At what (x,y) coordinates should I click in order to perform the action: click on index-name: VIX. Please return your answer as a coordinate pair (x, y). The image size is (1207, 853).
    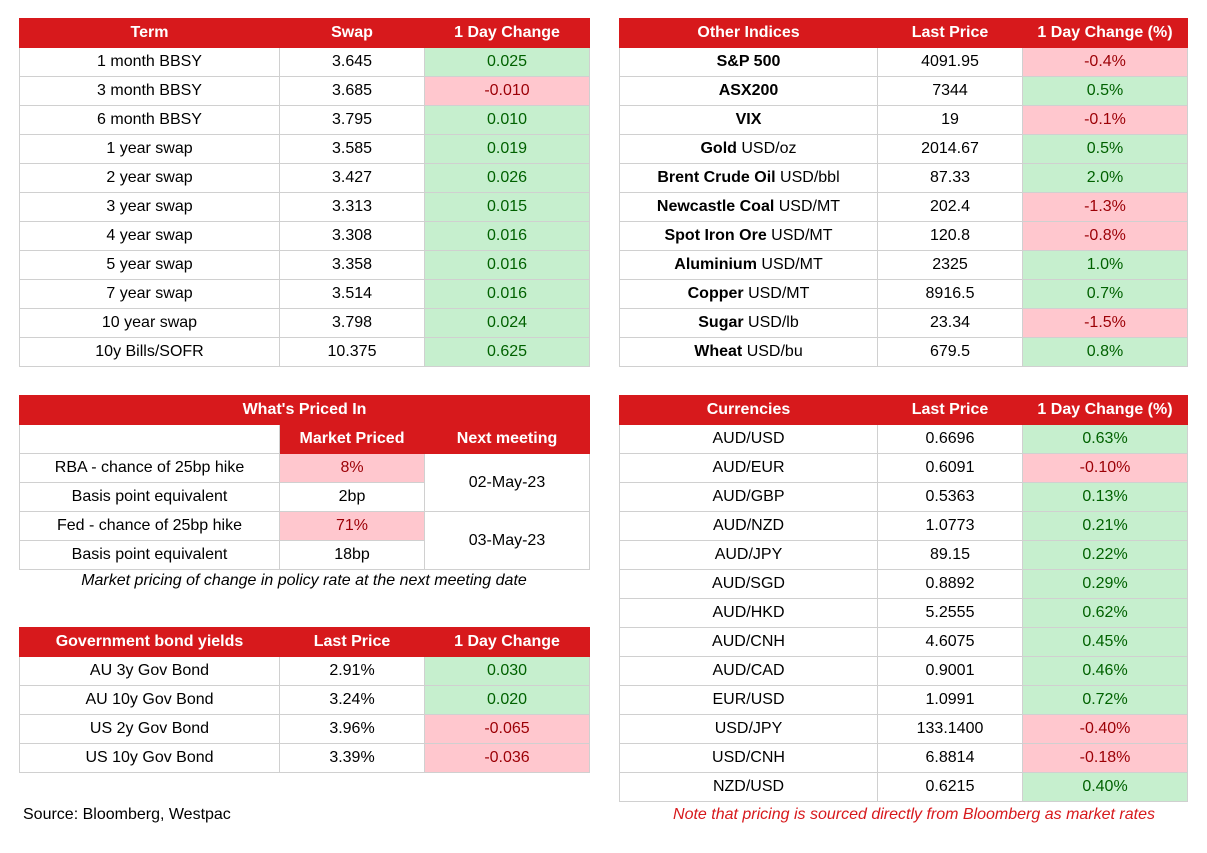
    Looking at the image, I should click on (748, 119).